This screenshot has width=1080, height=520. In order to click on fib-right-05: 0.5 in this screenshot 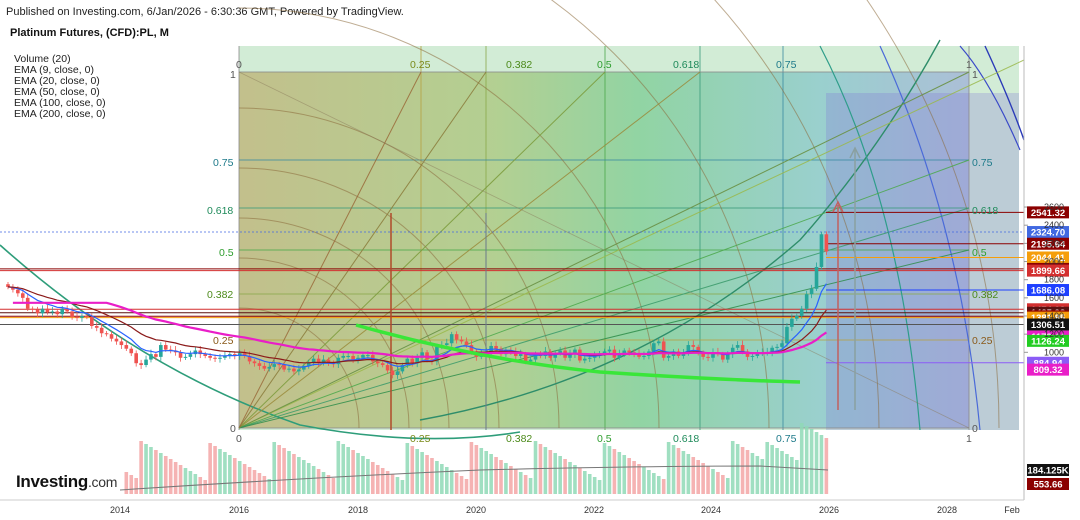, I will do `click(979, 253)`.